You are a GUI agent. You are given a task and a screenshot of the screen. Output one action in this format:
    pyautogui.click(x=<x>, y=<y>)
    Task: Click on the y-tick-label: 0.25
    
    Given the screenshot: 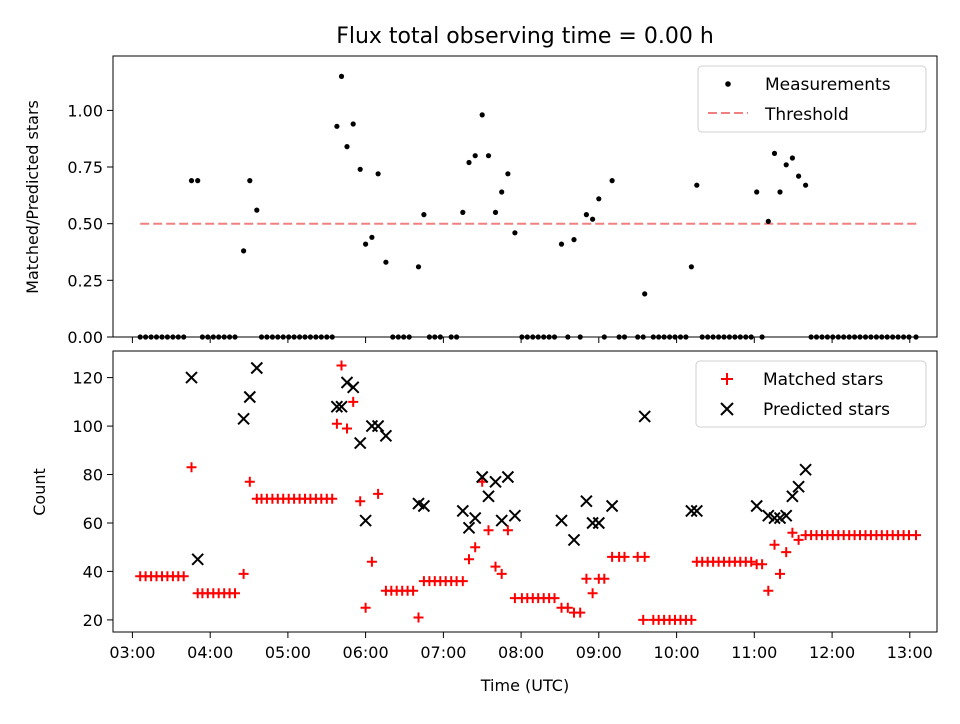 What is the action you would take?
    pyautogui.click(x=85, y=280)
    